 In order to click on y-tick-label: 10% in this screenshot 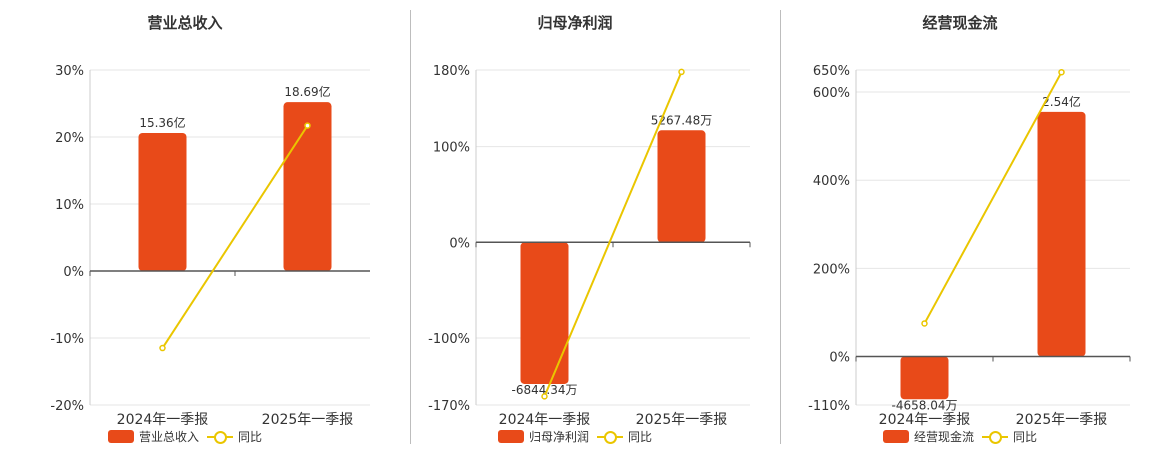, I will do `click(69, 205)`.